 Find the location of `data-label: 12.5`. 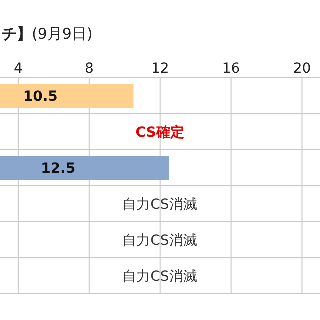

data-label: 12.5 is located at coordinates (58, 169).